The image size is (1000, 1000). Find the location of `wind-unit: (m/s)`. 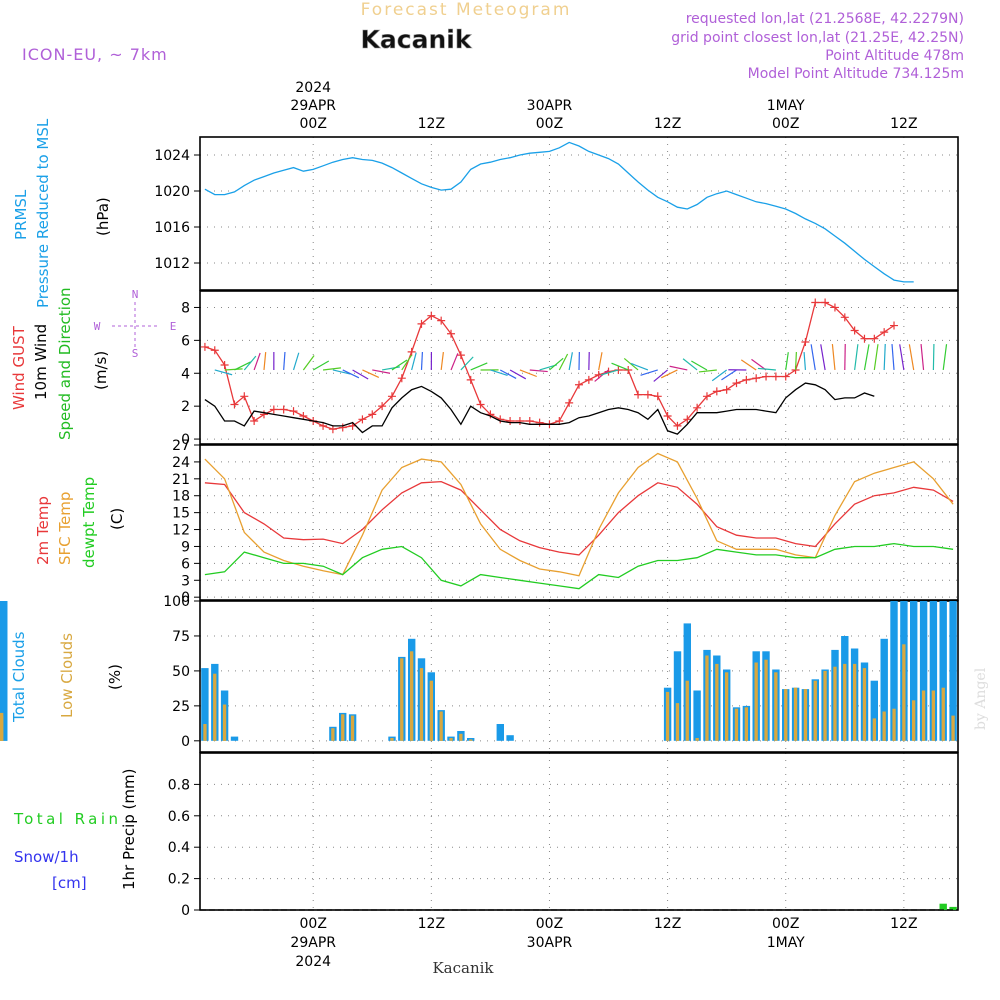

wind-unit: (m/s) is located at coordinates (101, 370).